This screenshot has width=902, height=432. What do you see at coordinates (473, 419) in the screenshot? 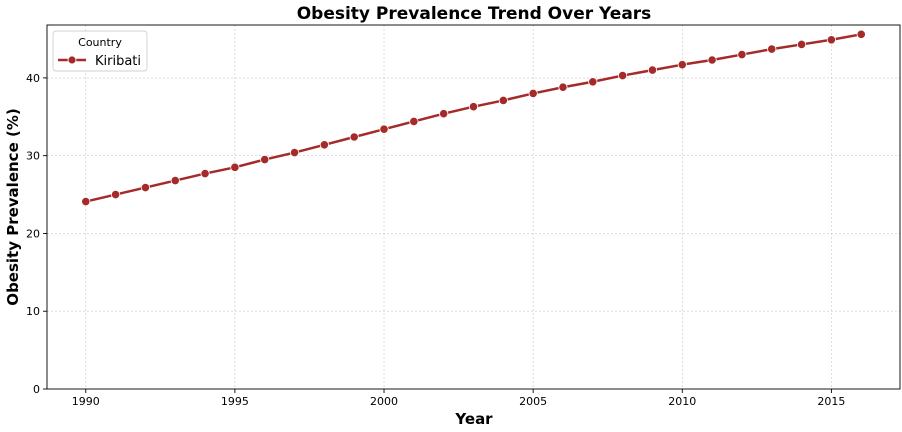
I see `x-axis-label: Year` at bounding box center [473, 419].